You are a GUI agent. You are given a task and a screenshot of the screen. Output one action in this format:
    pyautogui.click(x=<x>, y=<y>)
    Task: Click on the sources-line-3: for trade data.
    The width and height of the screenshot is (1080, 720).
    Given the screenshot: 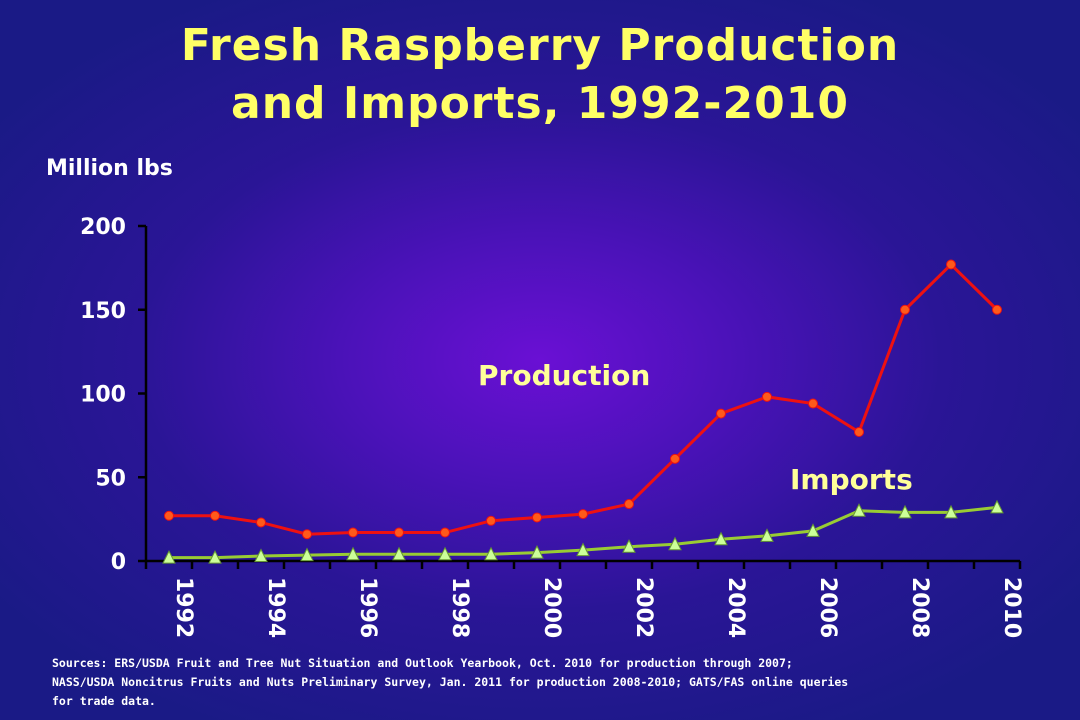 What is the action you would take?
    pyautogui.click(x=104, y=701)
    